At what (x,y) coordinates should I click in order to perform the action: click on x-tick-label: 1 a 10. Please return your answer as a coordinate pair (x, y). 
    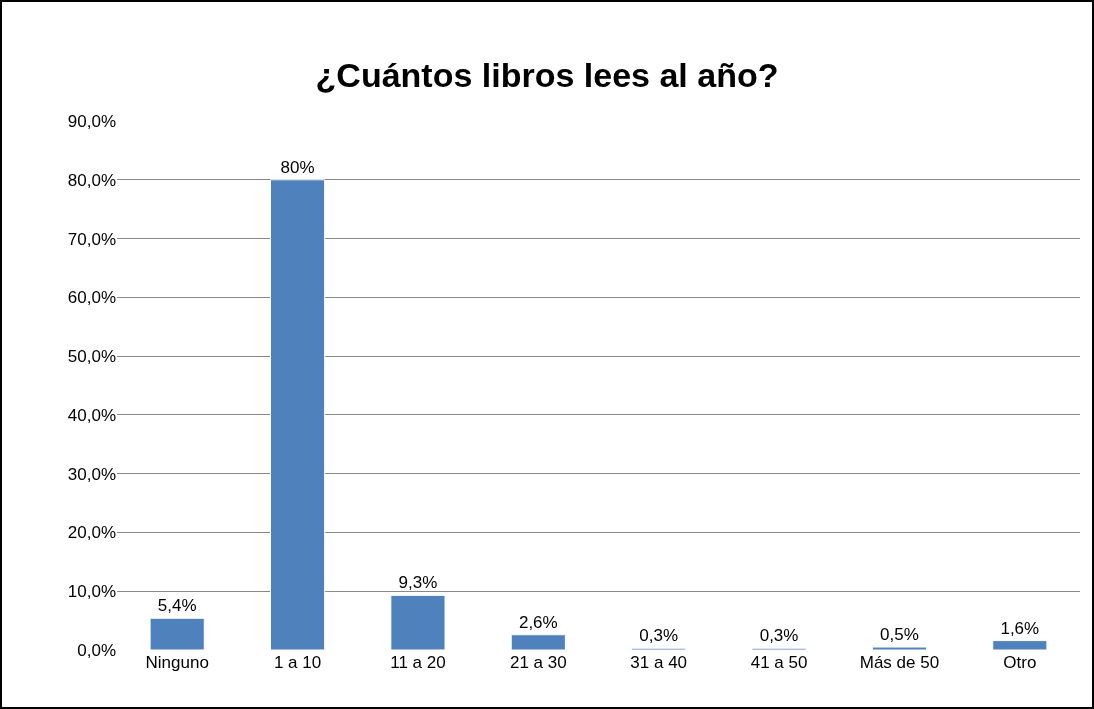
    Looking at the image, I should click on (297, 662).